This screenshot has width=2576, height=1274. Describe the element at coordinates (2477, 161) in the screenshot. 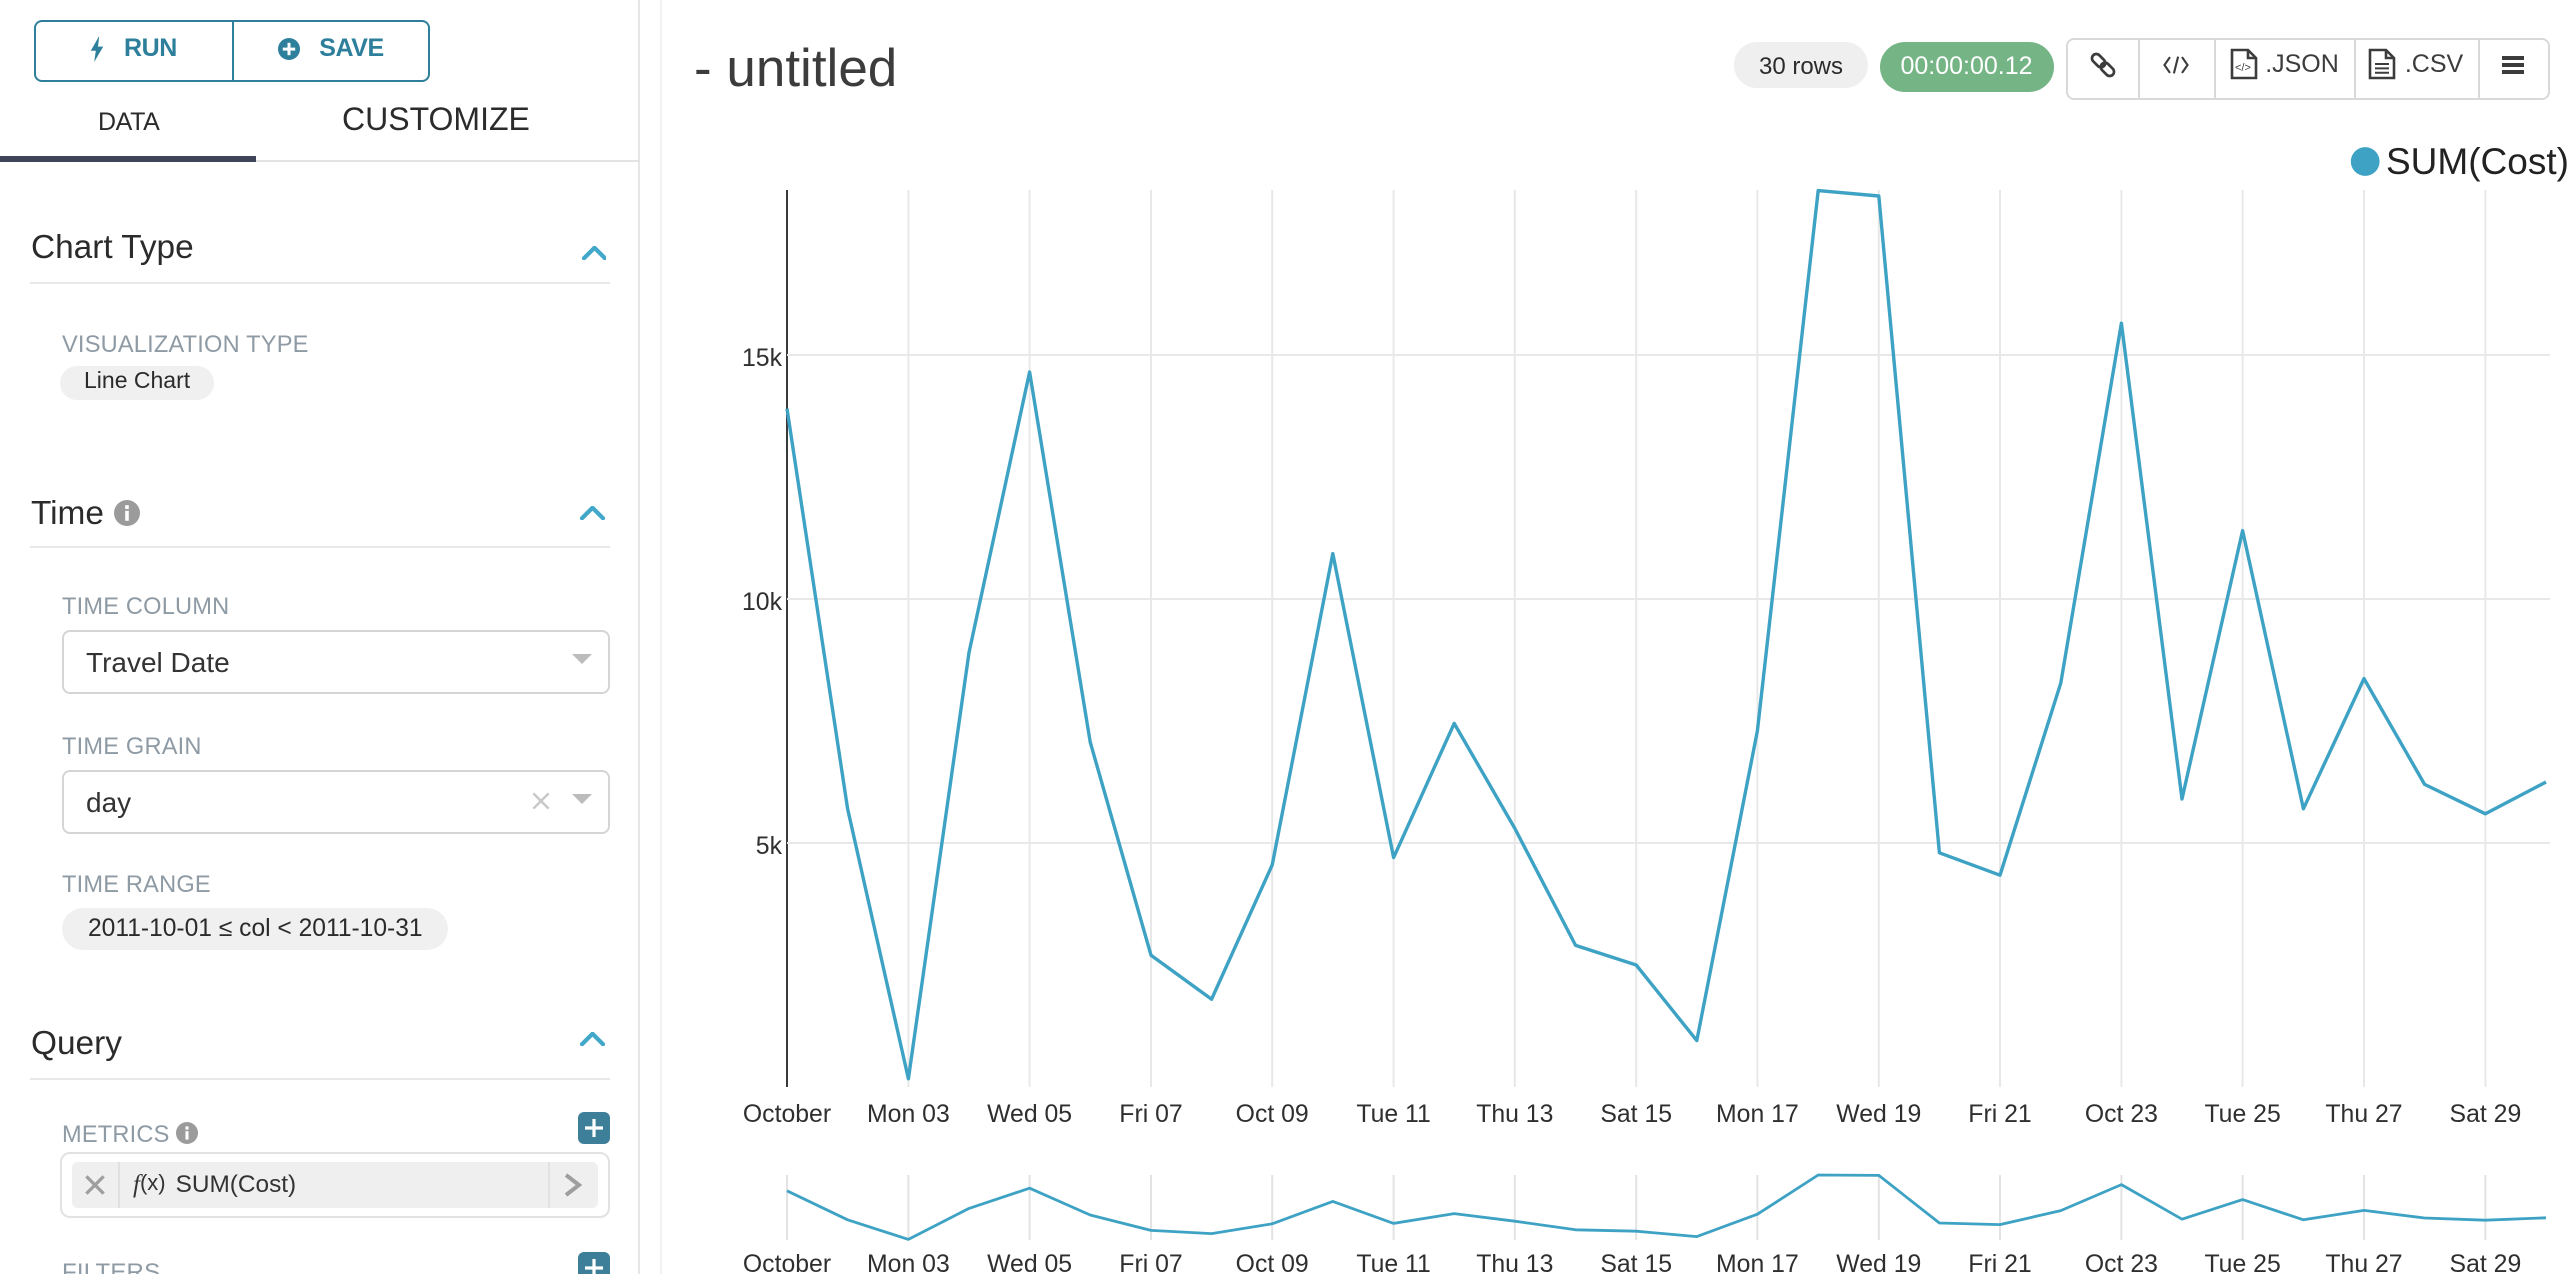

I see `svg-text: SUM(Cost)` at that location.